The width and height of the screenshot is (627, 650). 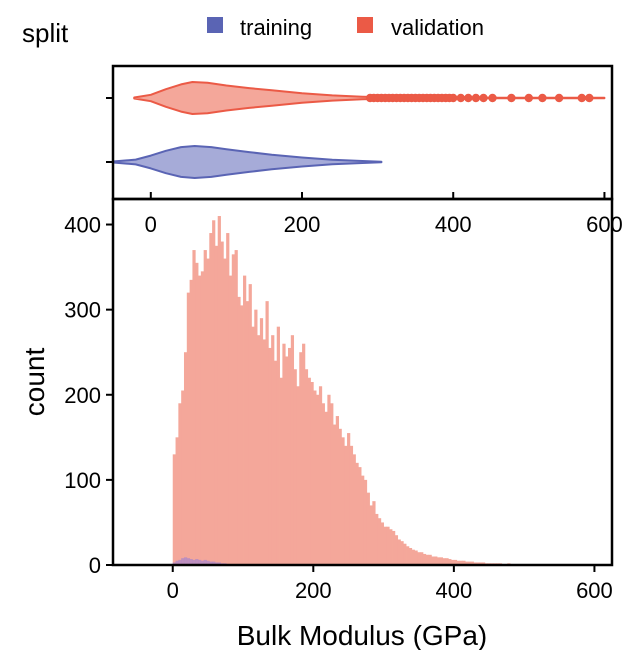 I want to click on hist-xtick-label-0: 0, so click(x=173, y=590).